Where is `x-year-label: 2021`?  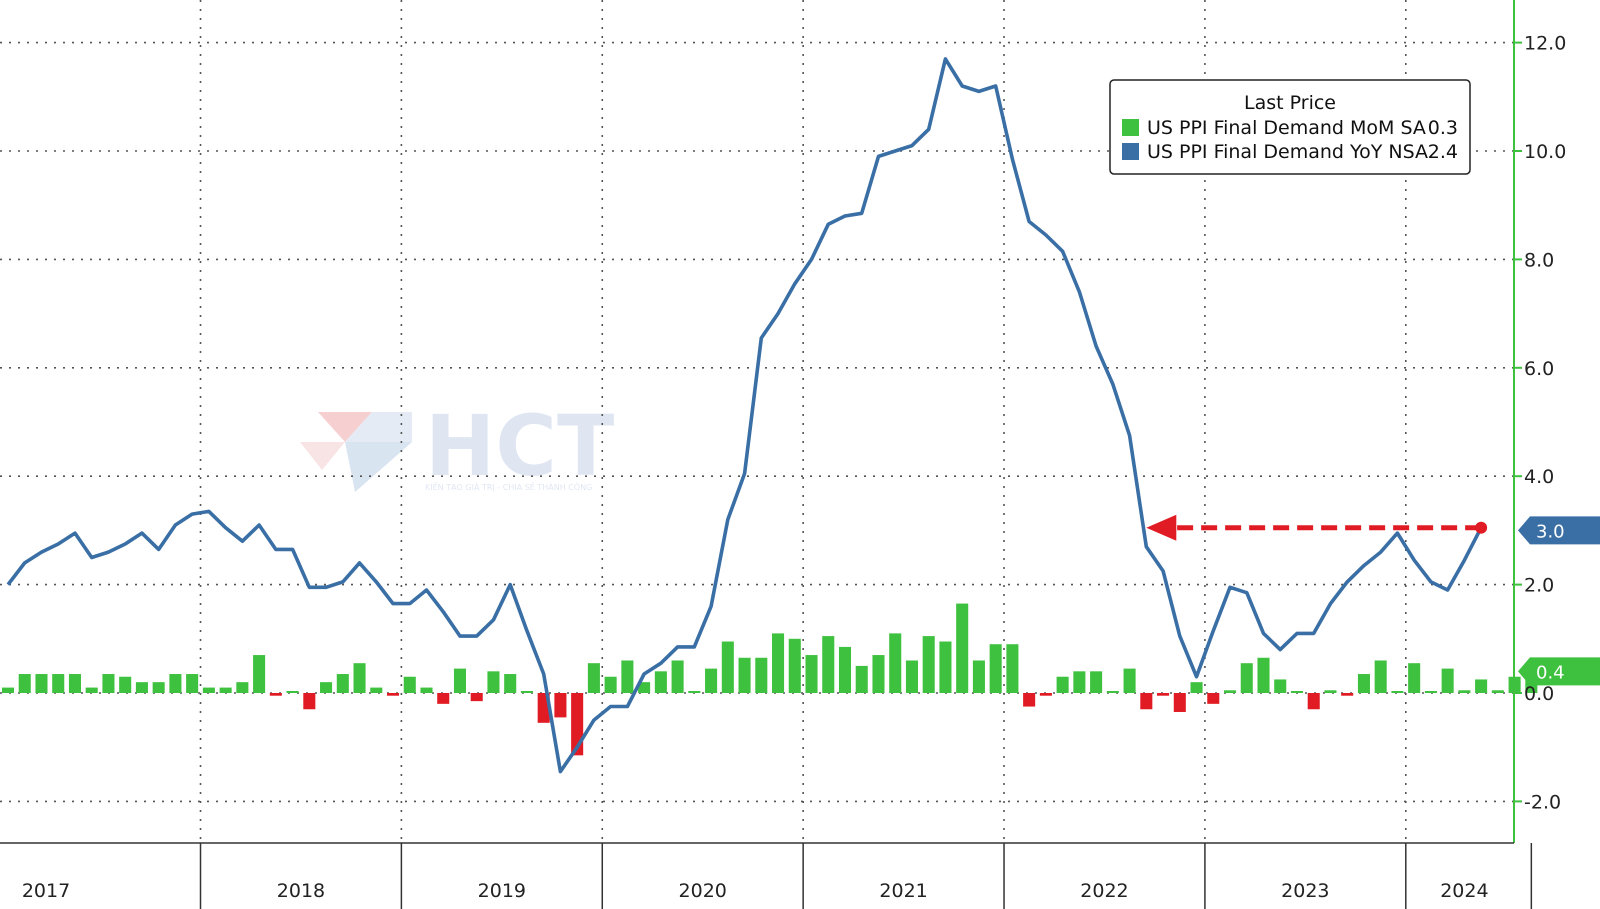
x-year-label: 2021 is located at coordinates (903, 891).